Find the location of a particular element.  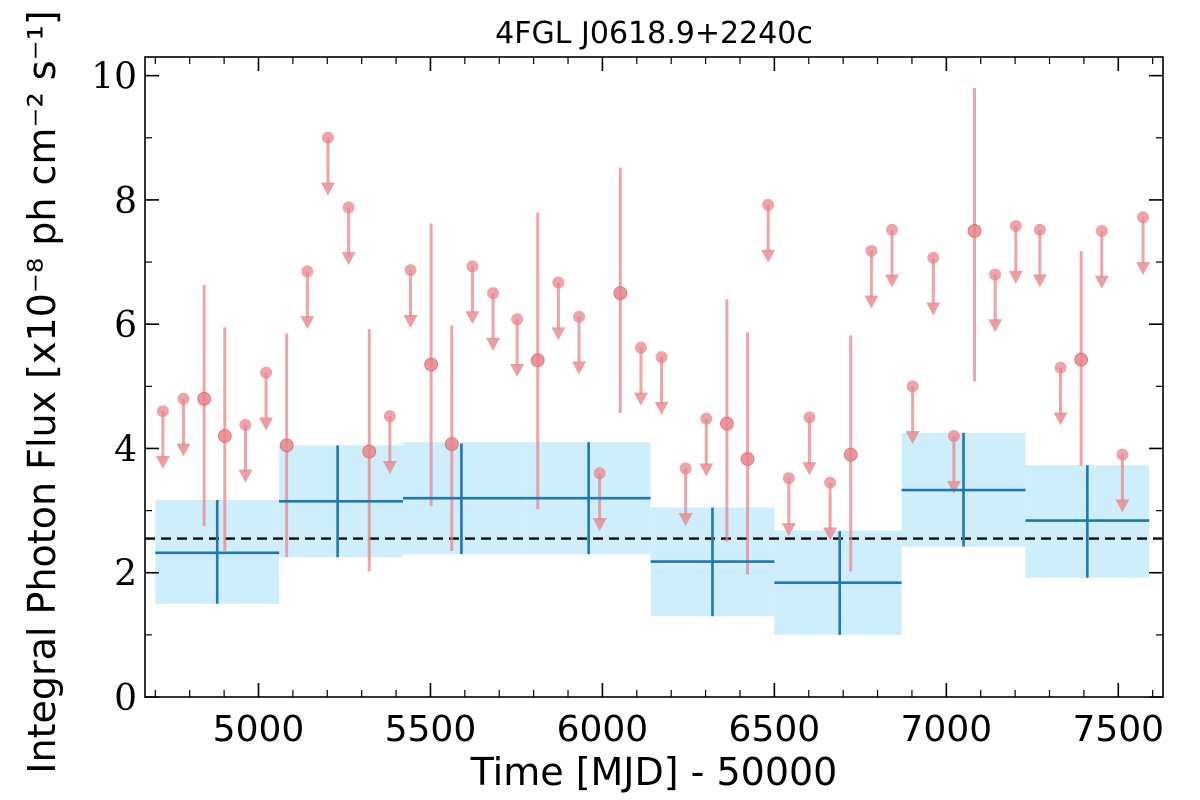

x-tick-label: 5500 is located at coordinates (431, 729).